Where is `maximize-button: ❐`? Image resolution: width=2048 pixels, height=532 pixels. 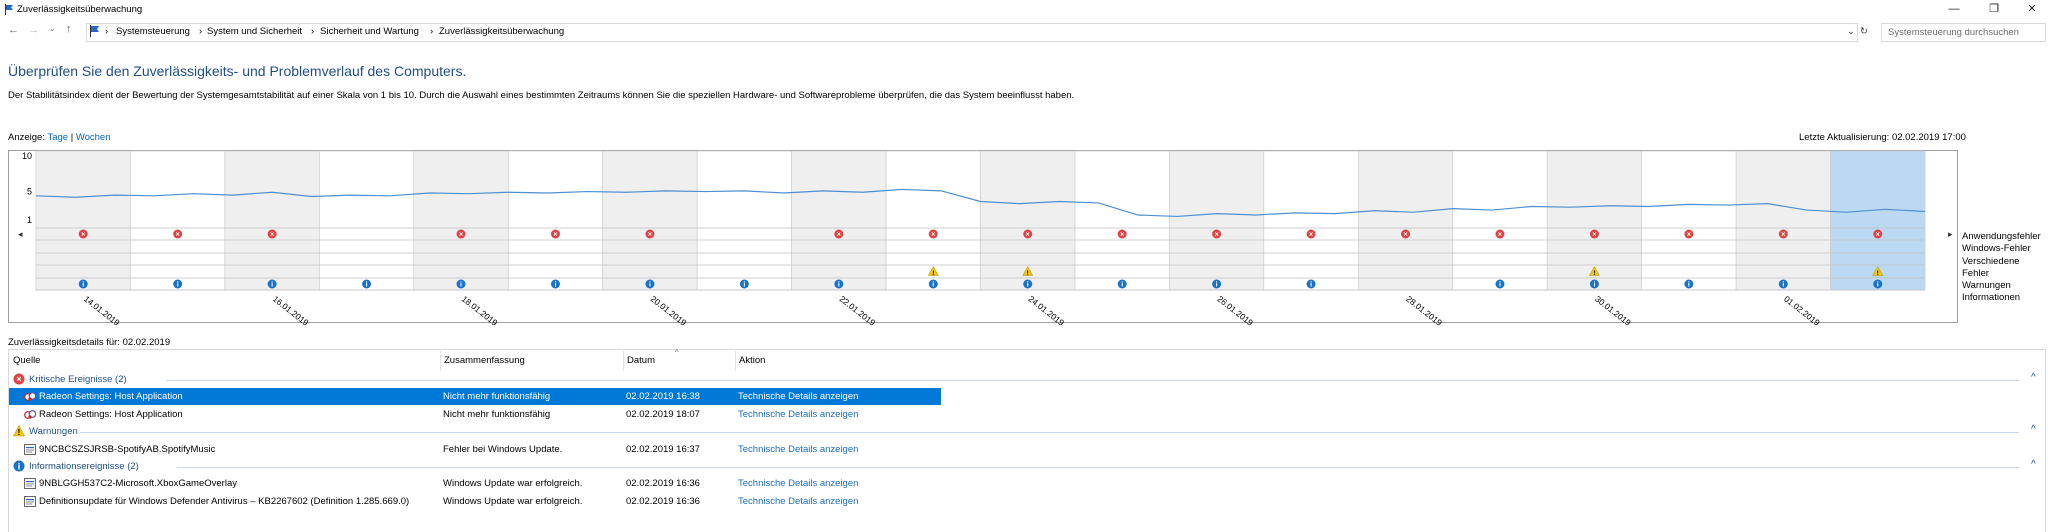 maximize-button: ❐ is located at coordinates (1994, 9).